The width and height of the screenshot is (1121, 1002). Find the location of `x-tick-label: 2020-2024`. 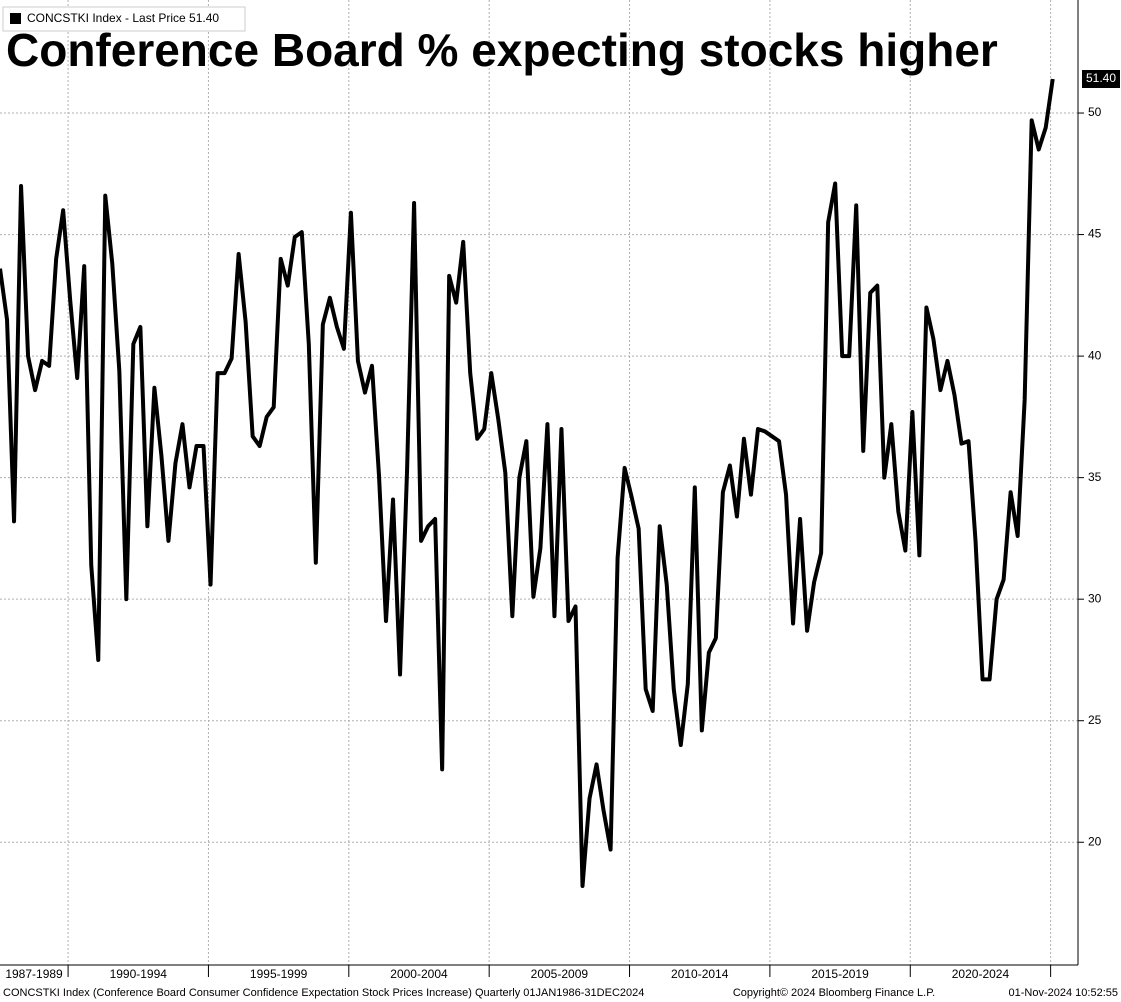

x-tick-label: 2020-2024 is located at coordinates (981, 974).